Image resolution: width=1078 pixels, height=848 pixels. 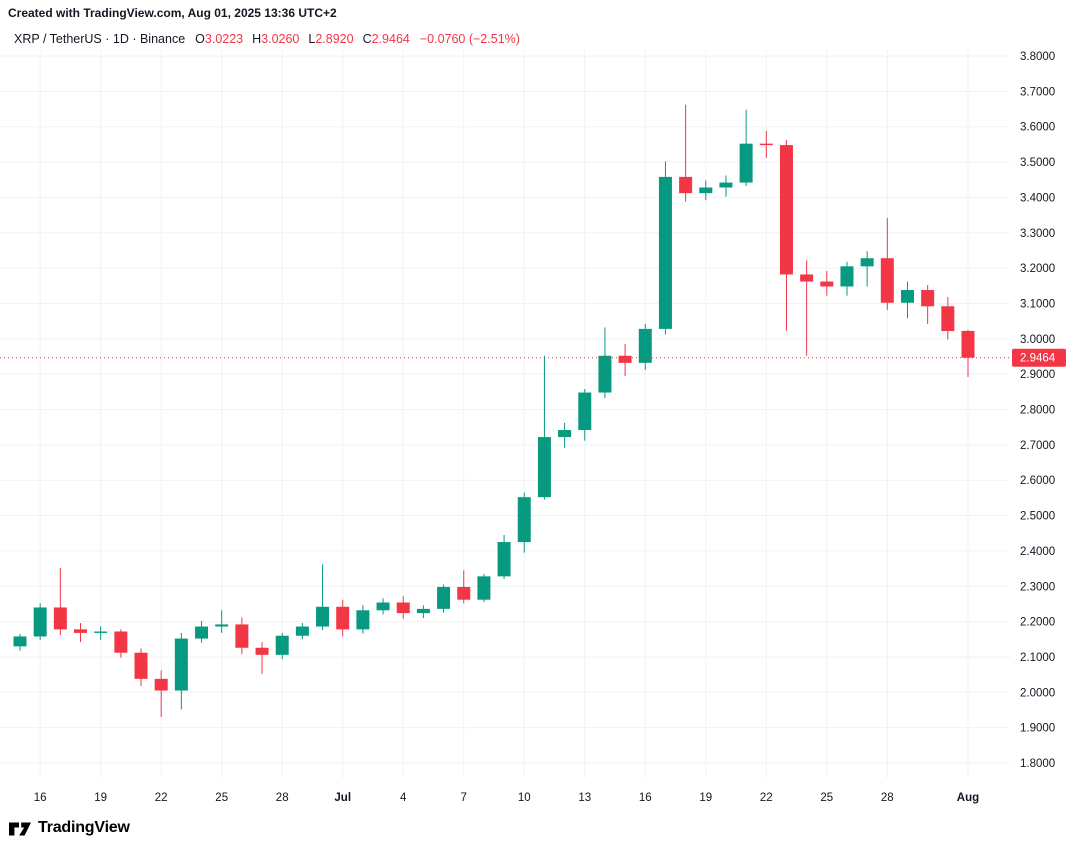 I want to click on price-label: 2.6000, so click(x=1037, y=481).